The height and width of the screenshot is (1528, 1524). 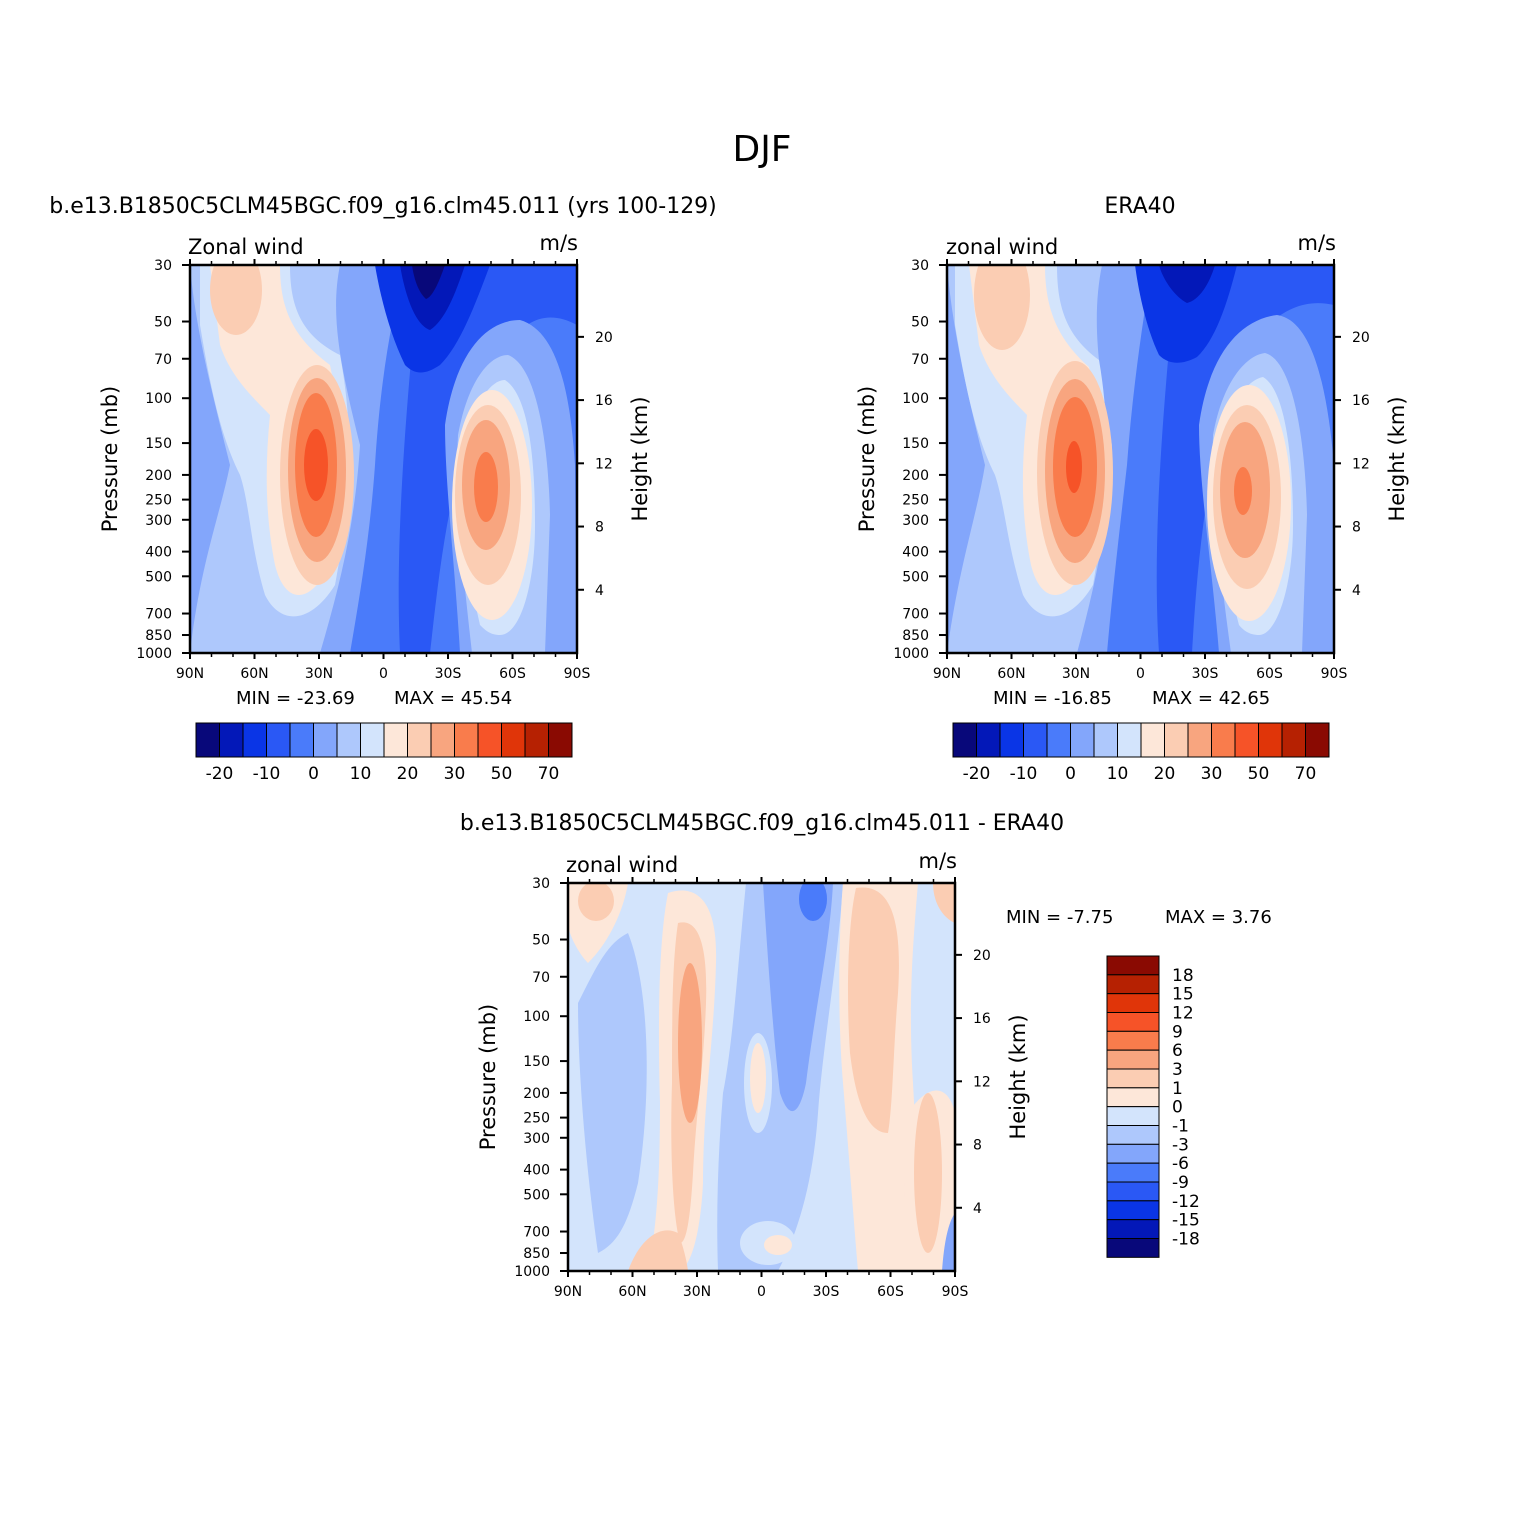 What do you see at coordinates (947, 674) in the screenshot?
I see `panel-obs-x-tick-label: 90N` at bounding box center [947, 674].